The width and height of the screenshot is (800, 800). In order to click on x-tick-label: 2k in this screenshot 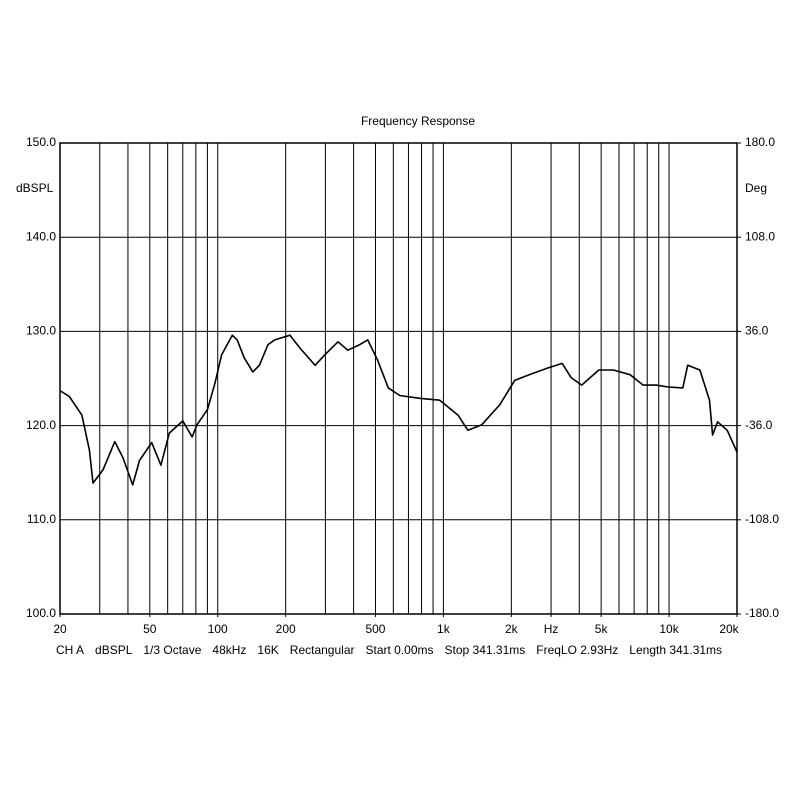, I will do `click(512, 629)`.